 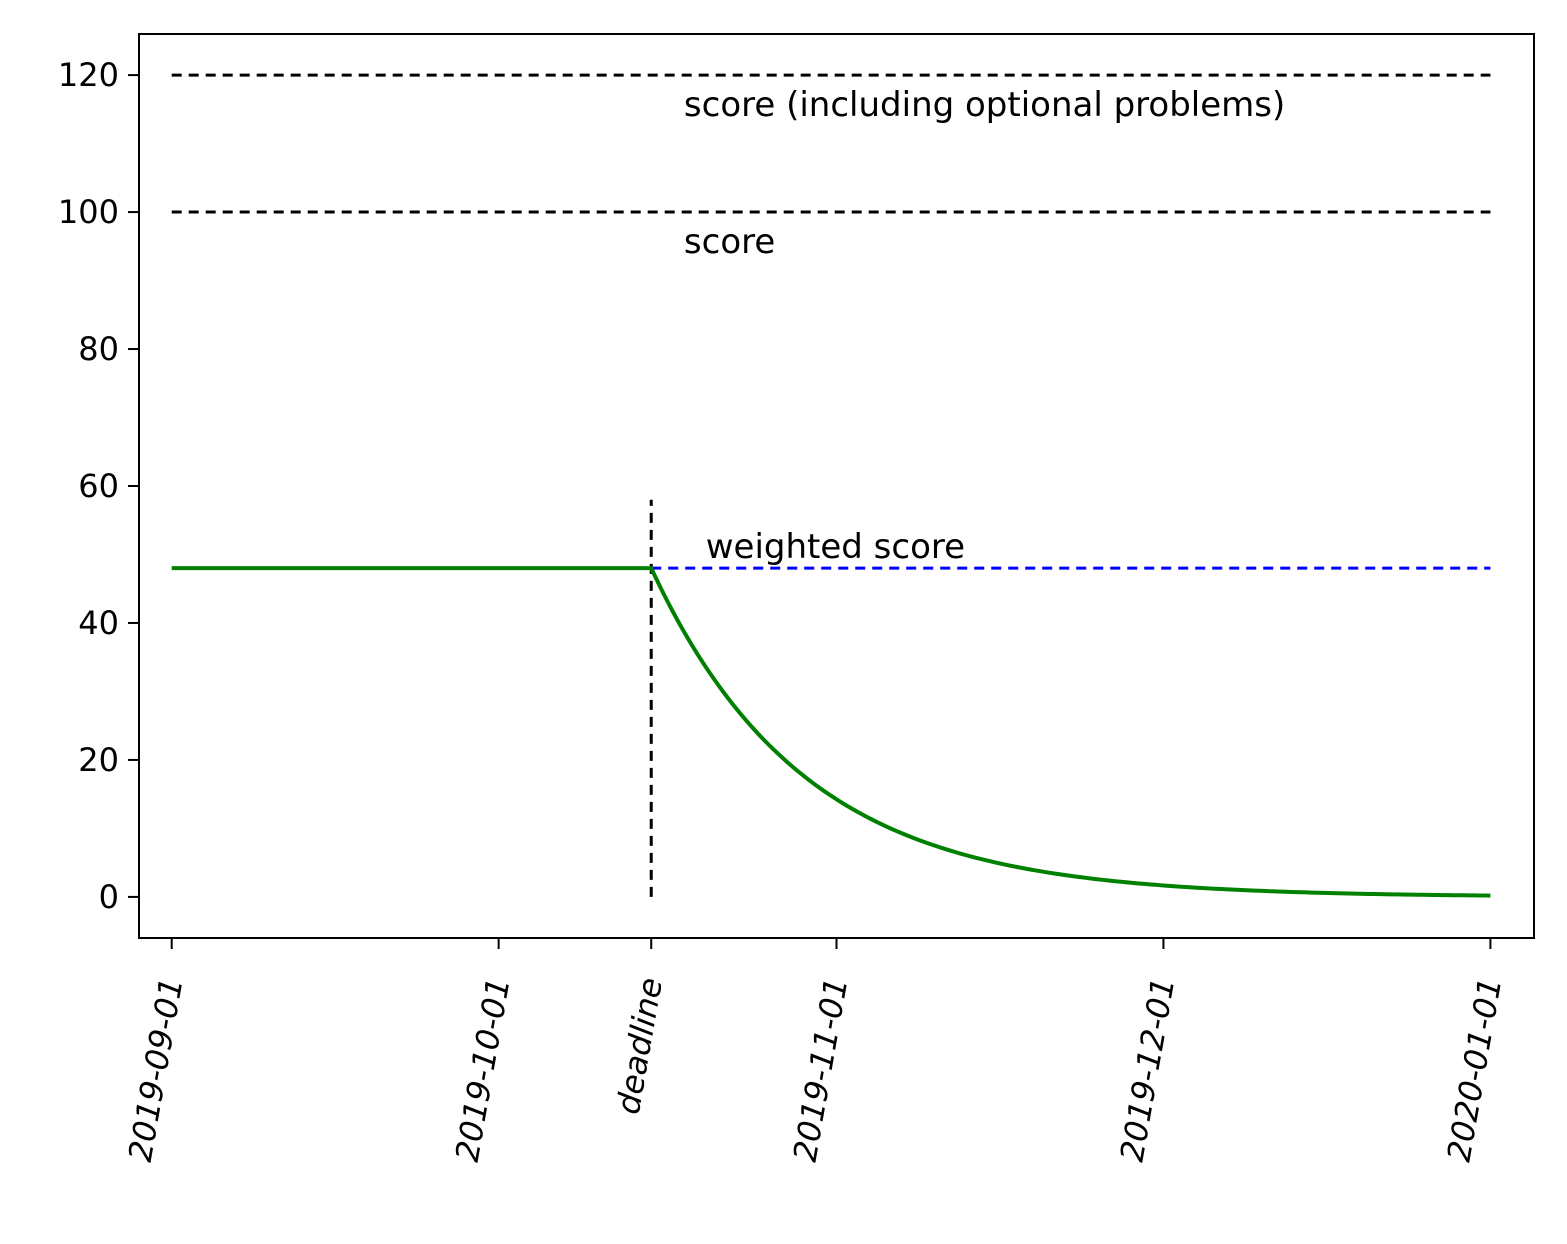 I want to click on y-tick-label: 60, so click(x=98, y=486).